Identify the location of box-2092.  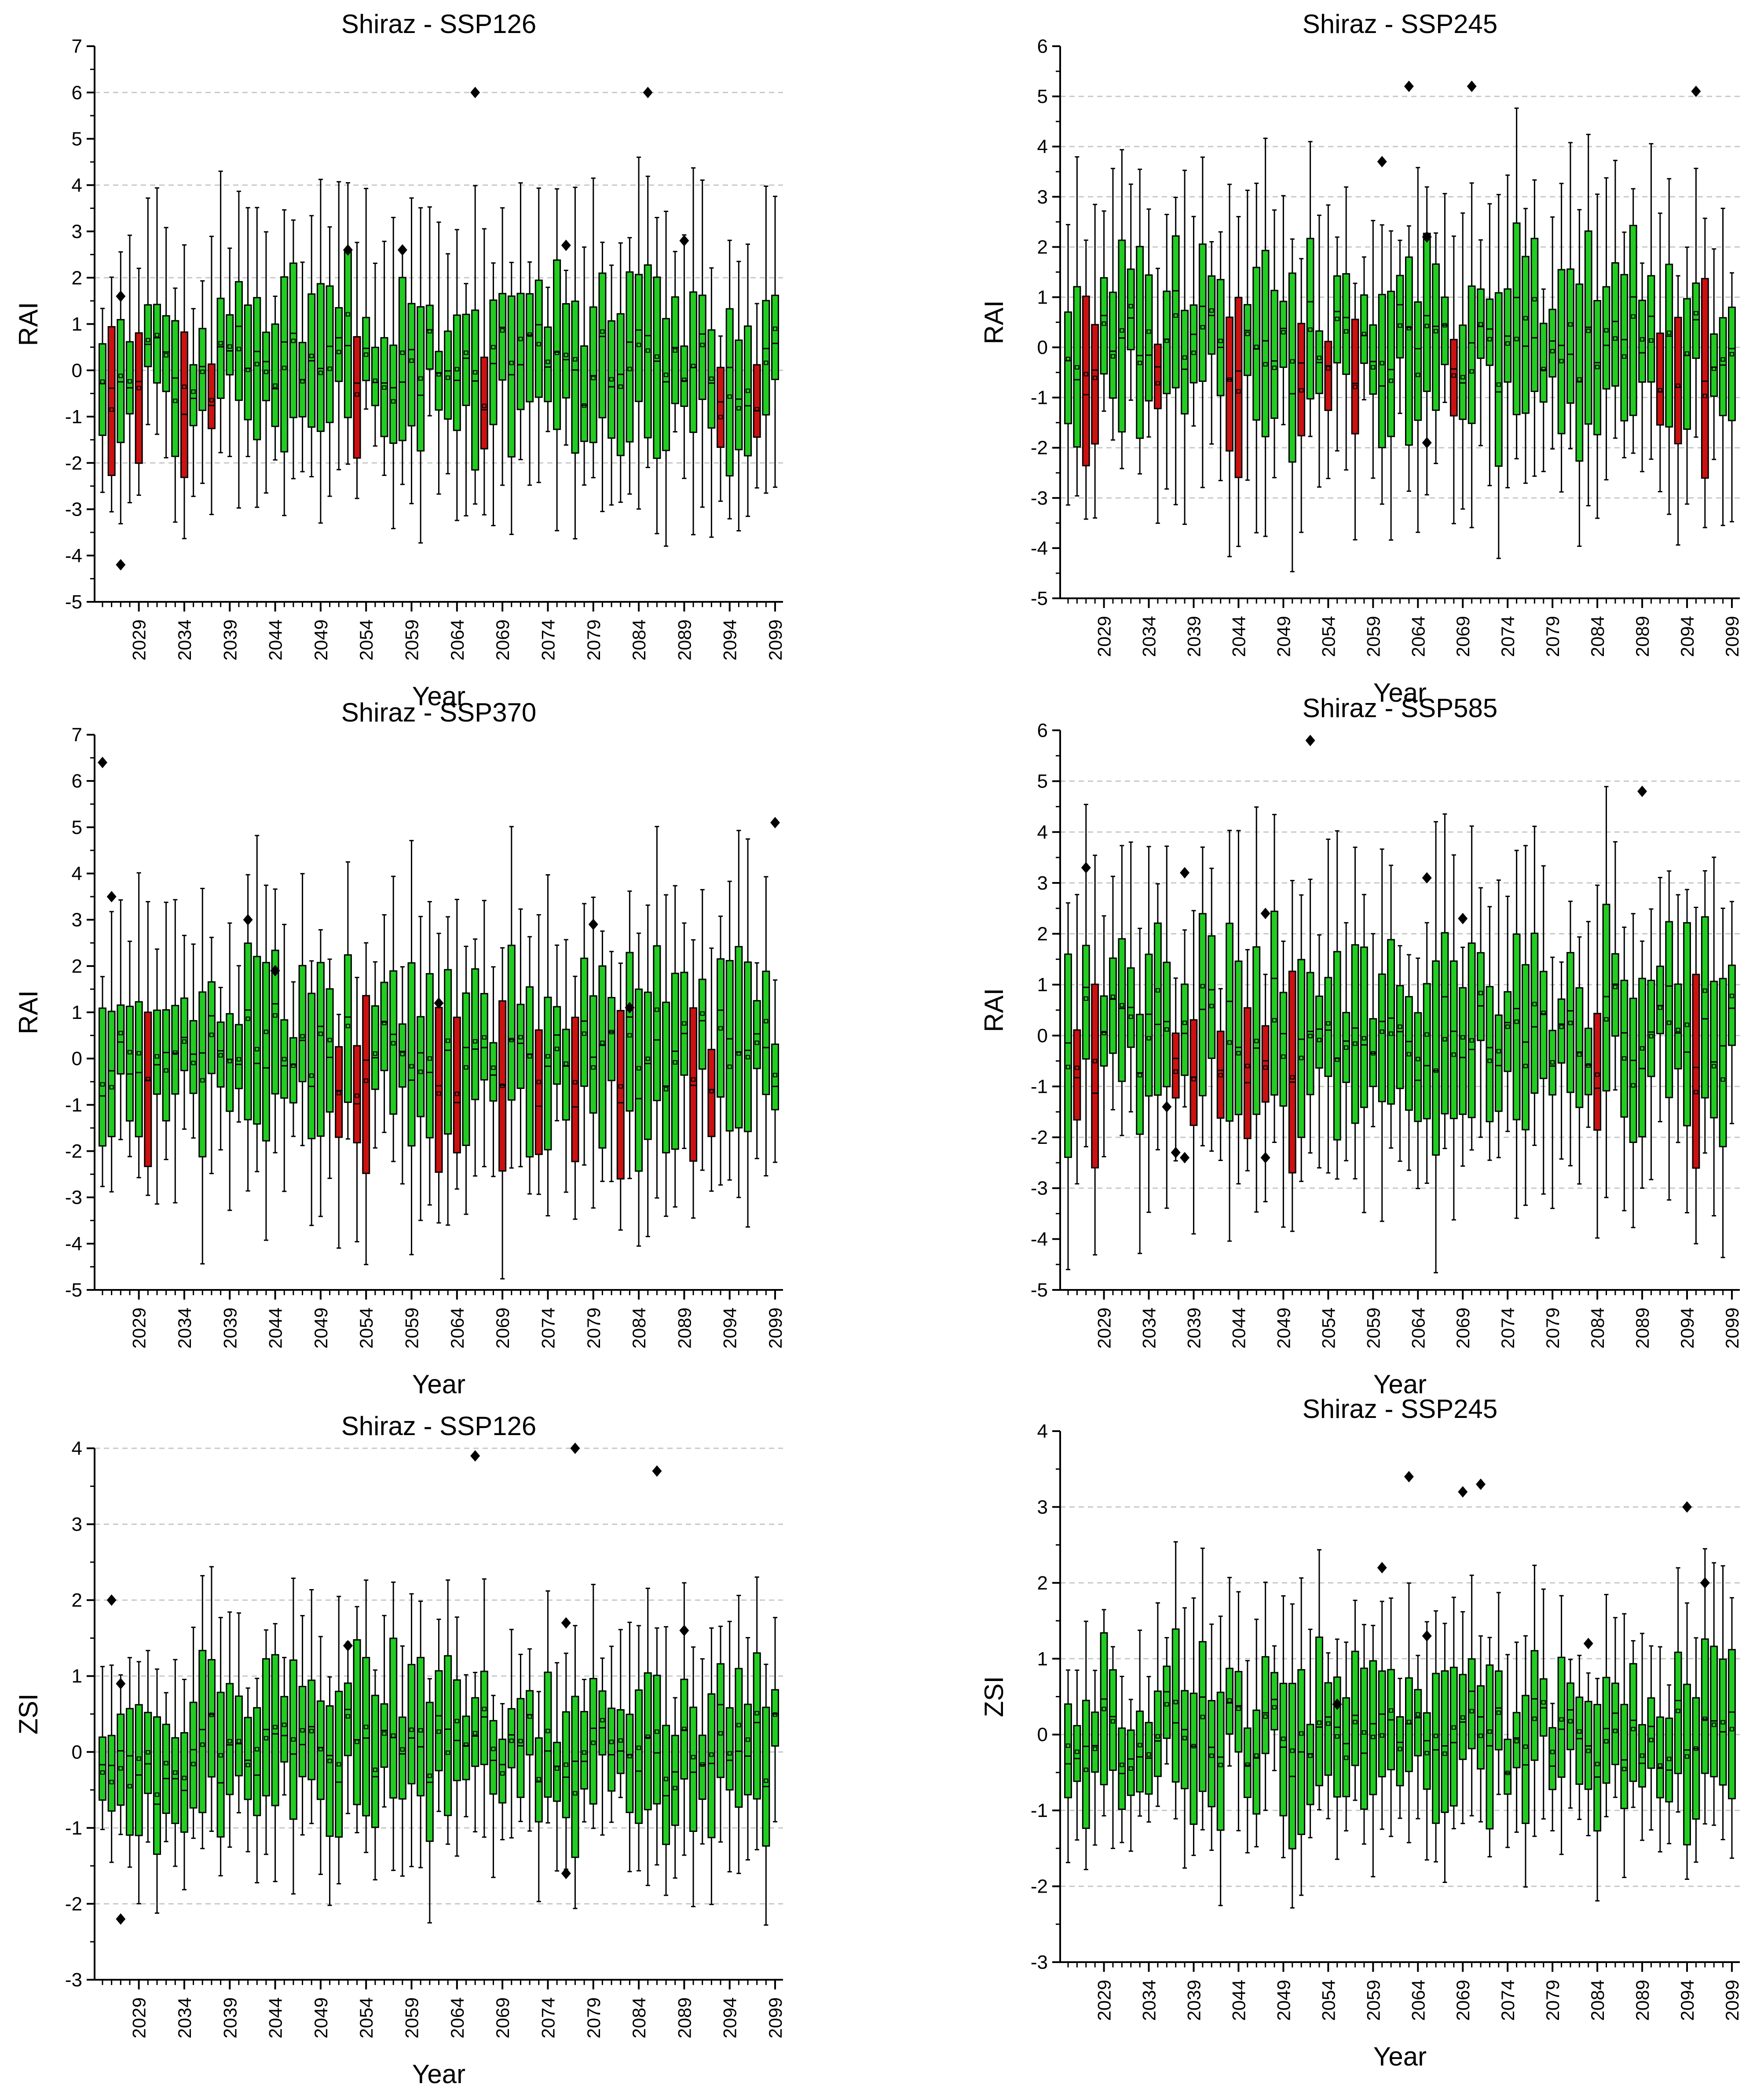
(1669, 346).